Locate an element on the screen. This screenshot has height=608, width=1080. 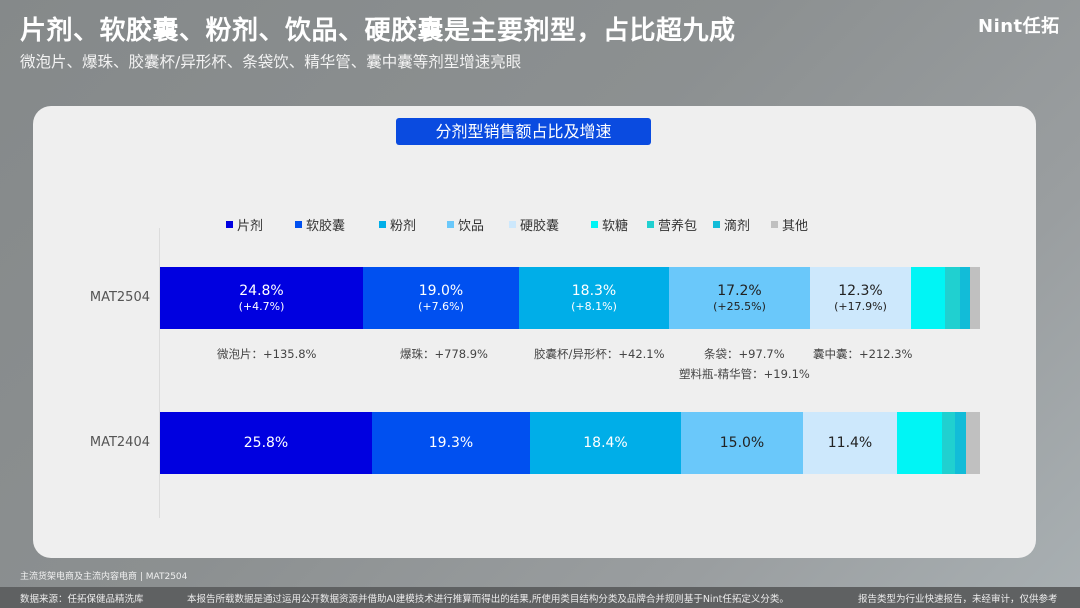
segment-value: 11.4% is located at coordinates (850, 442).